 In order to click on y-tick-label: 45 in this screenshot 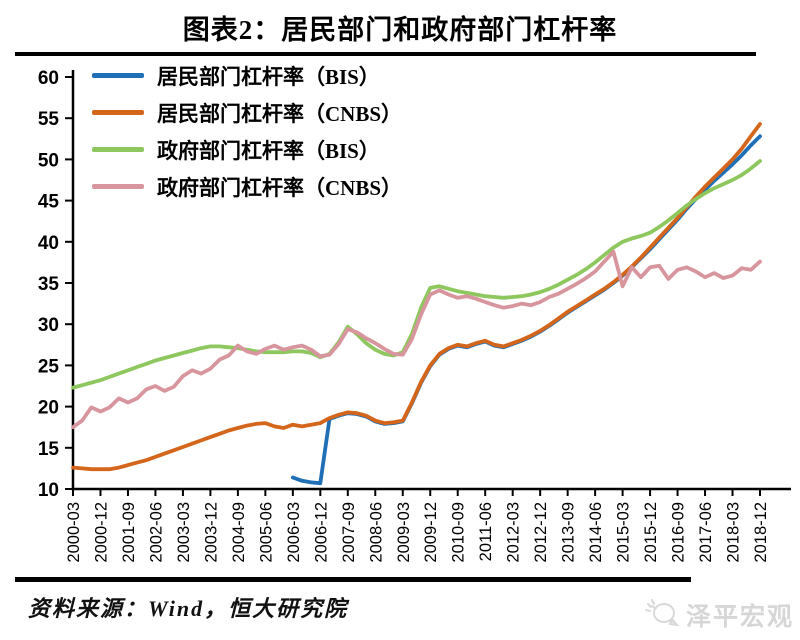, I will do `click(49, 202)`.